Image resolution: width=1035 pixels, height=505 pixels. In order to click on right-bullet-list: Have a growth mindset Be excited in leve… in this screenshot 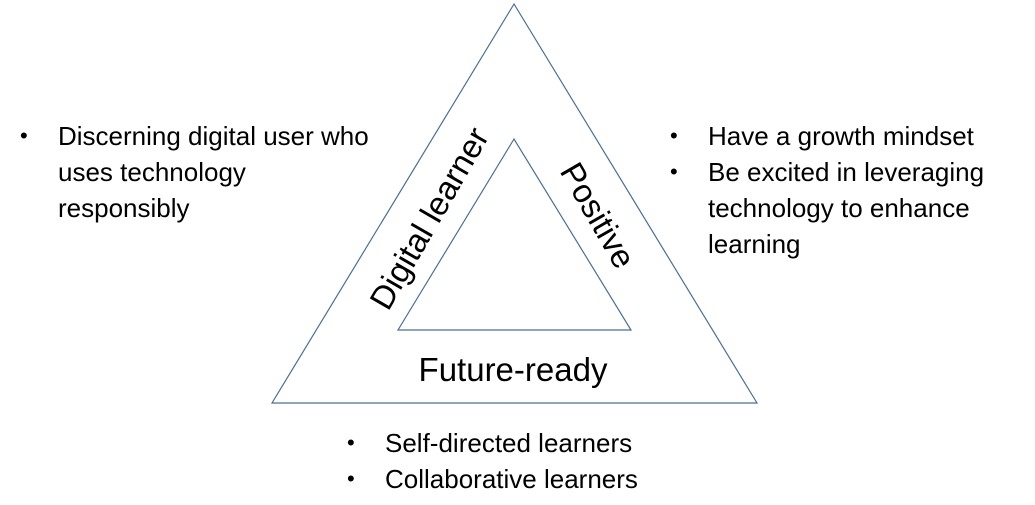, I will do `click(851, 190)`.